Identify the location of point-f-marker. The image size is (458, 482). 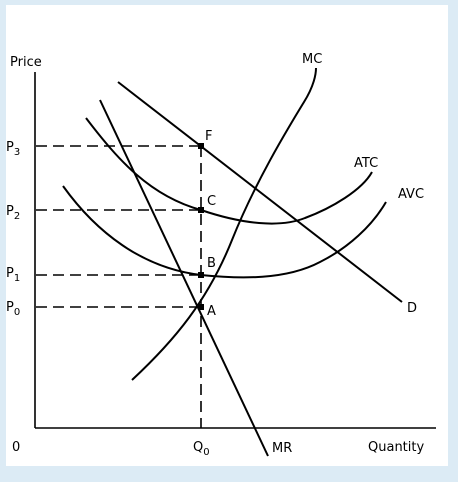
(201, 146).